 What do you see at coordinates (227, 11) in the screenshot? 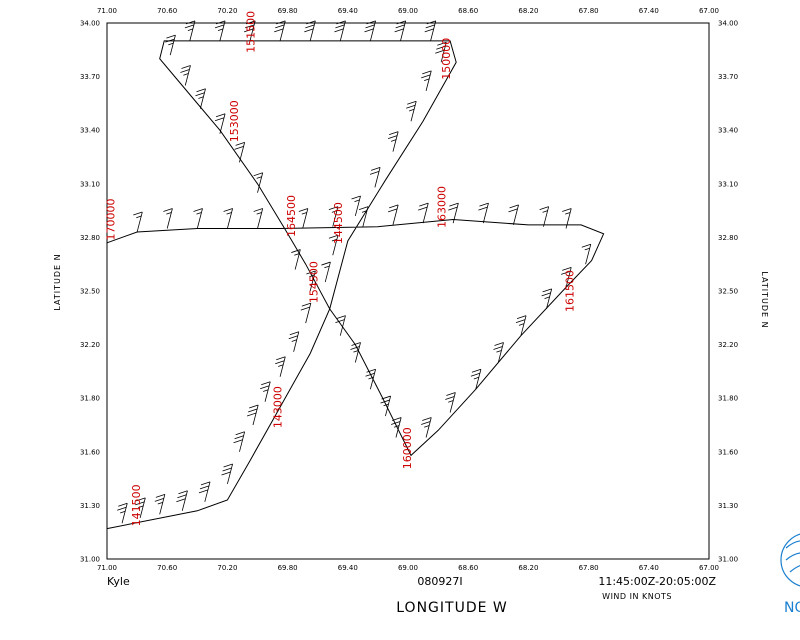
I see `x-tick-label-top: 70.20` at bounding box center [227, 11].